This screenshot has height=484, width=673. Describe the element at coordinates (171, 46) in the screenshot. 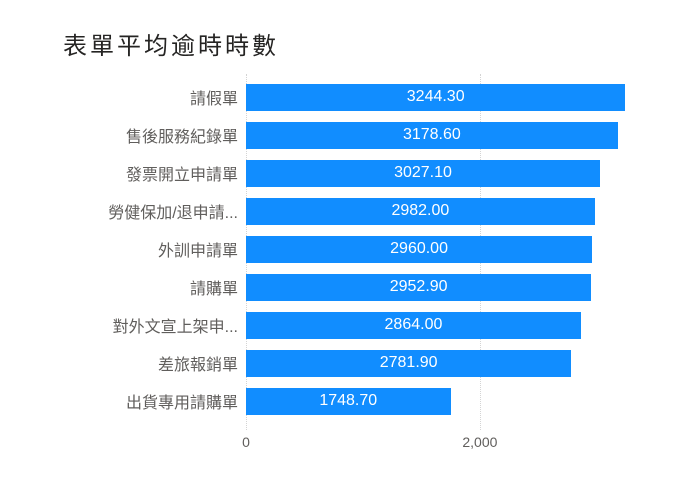

I see `chart-title: 表單平均逾時時數` at that location.